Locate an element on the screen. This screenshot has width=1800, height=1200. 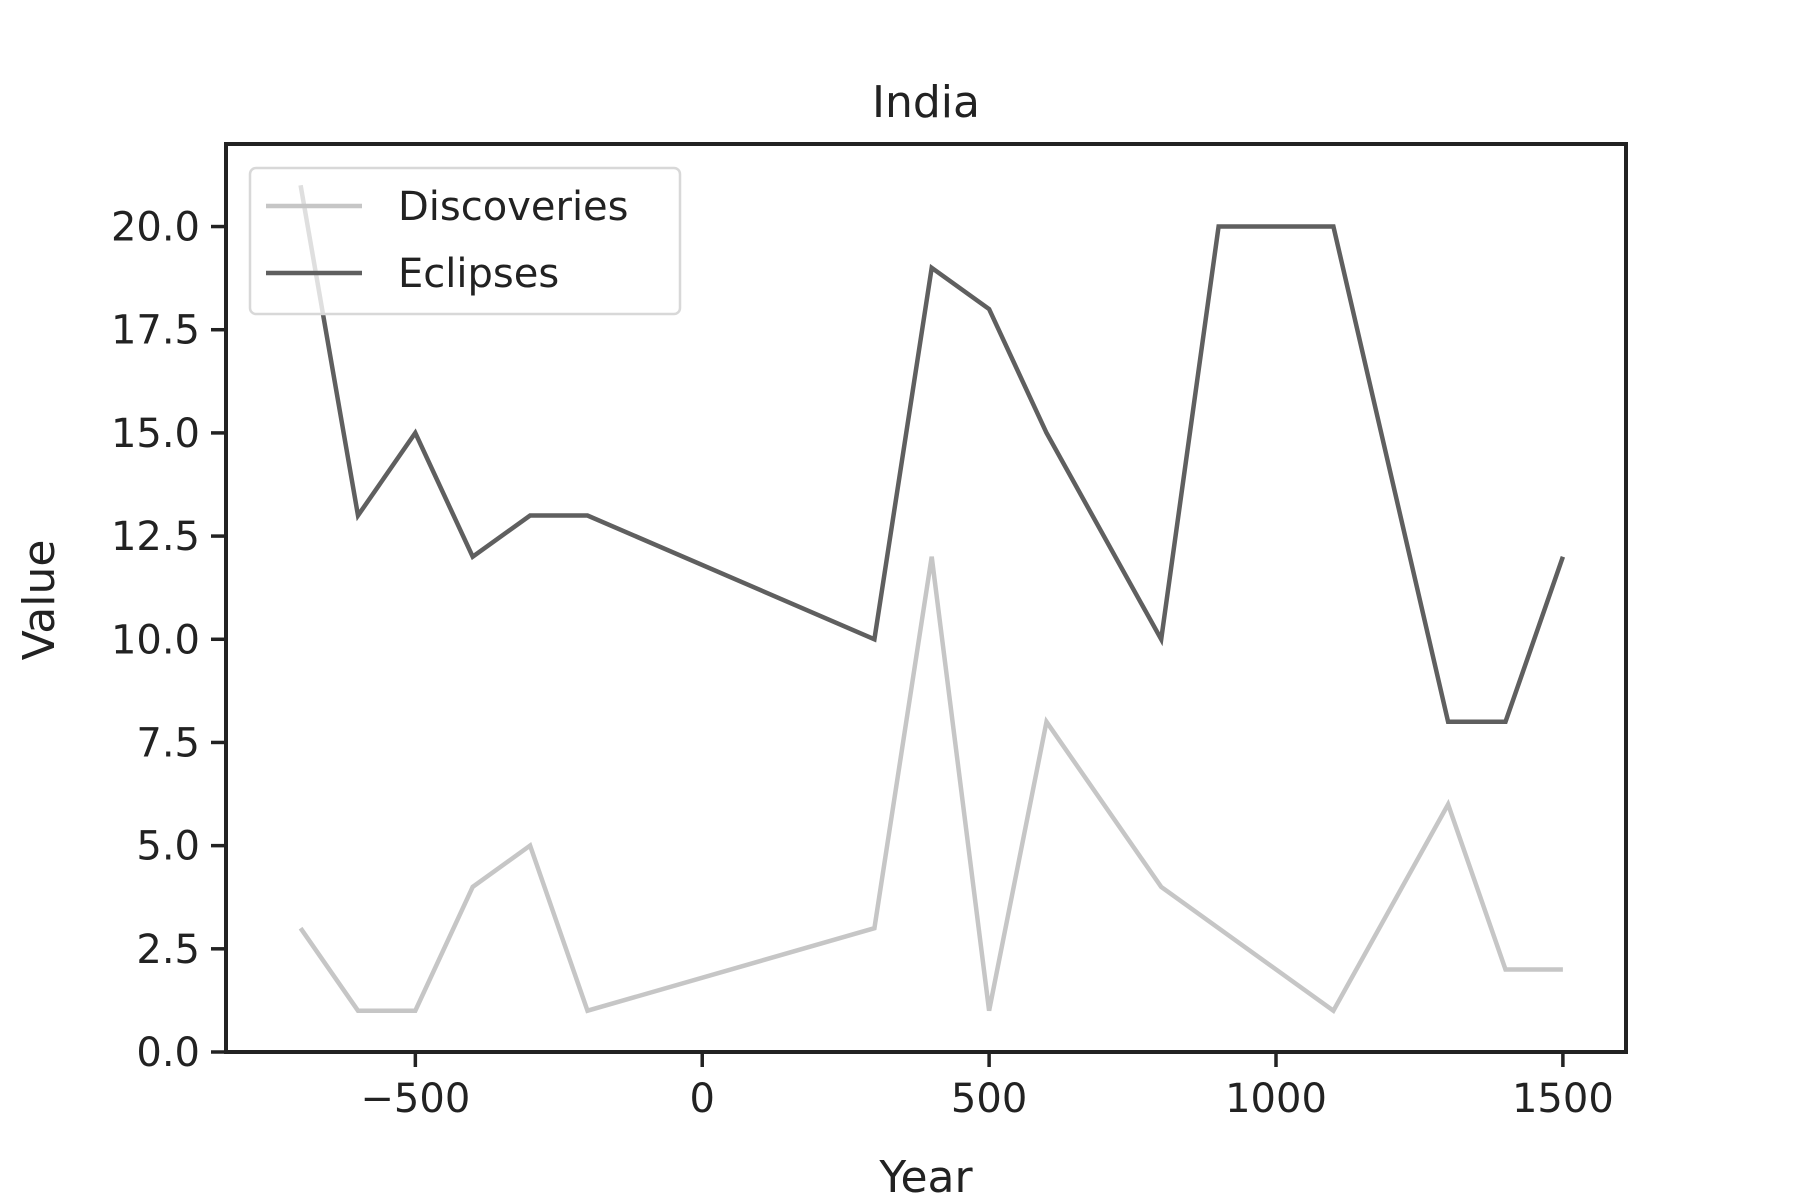
x-tick-label: 1000 is located at coordinates (1276, 1099).